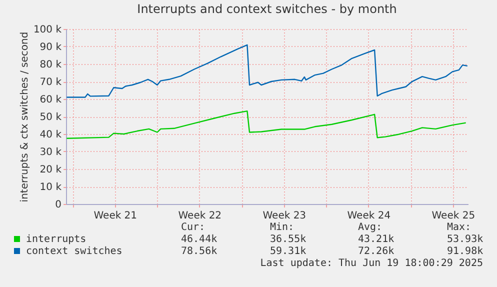  What do you see at coordinates (199, 251) in the screenshot?
I see `text: 78.56k` at bounding box center [199, 251].